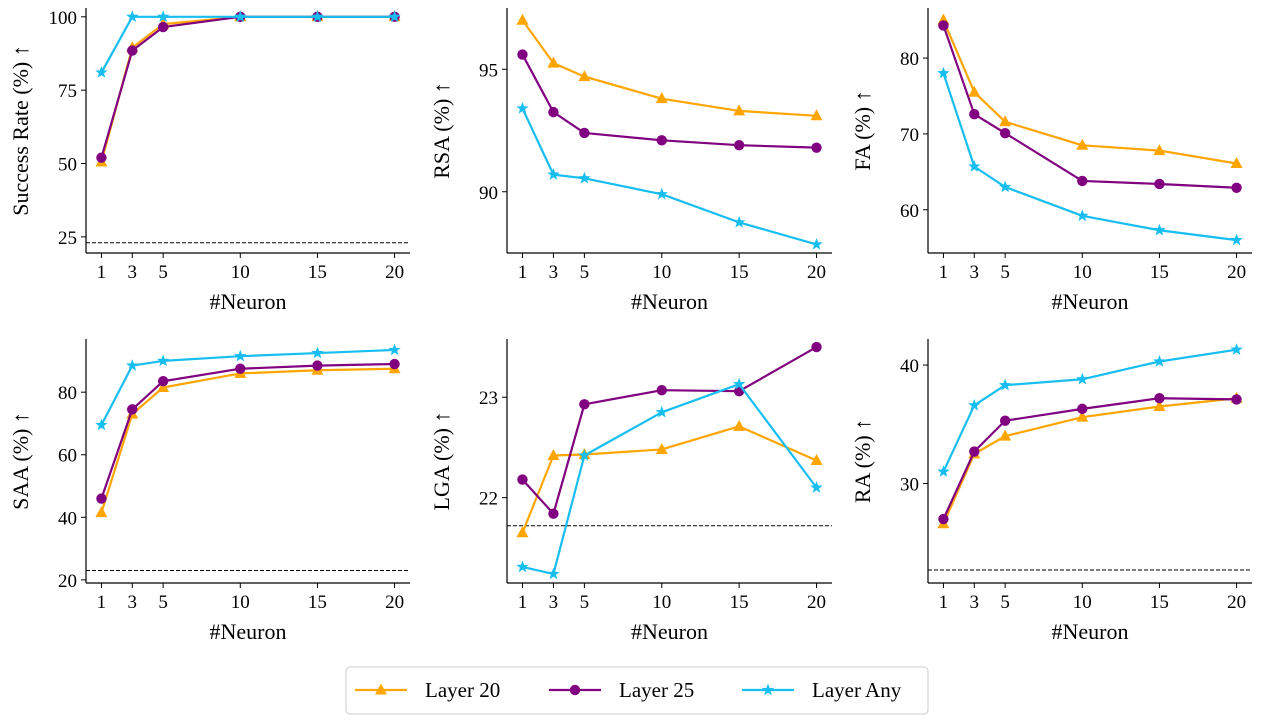 This screenshot has height=724, width=1262. What do you see at coordinates (909, 485) in the screenshot?
I see `y-tick-label: 30` at bounding box center [909, 485].